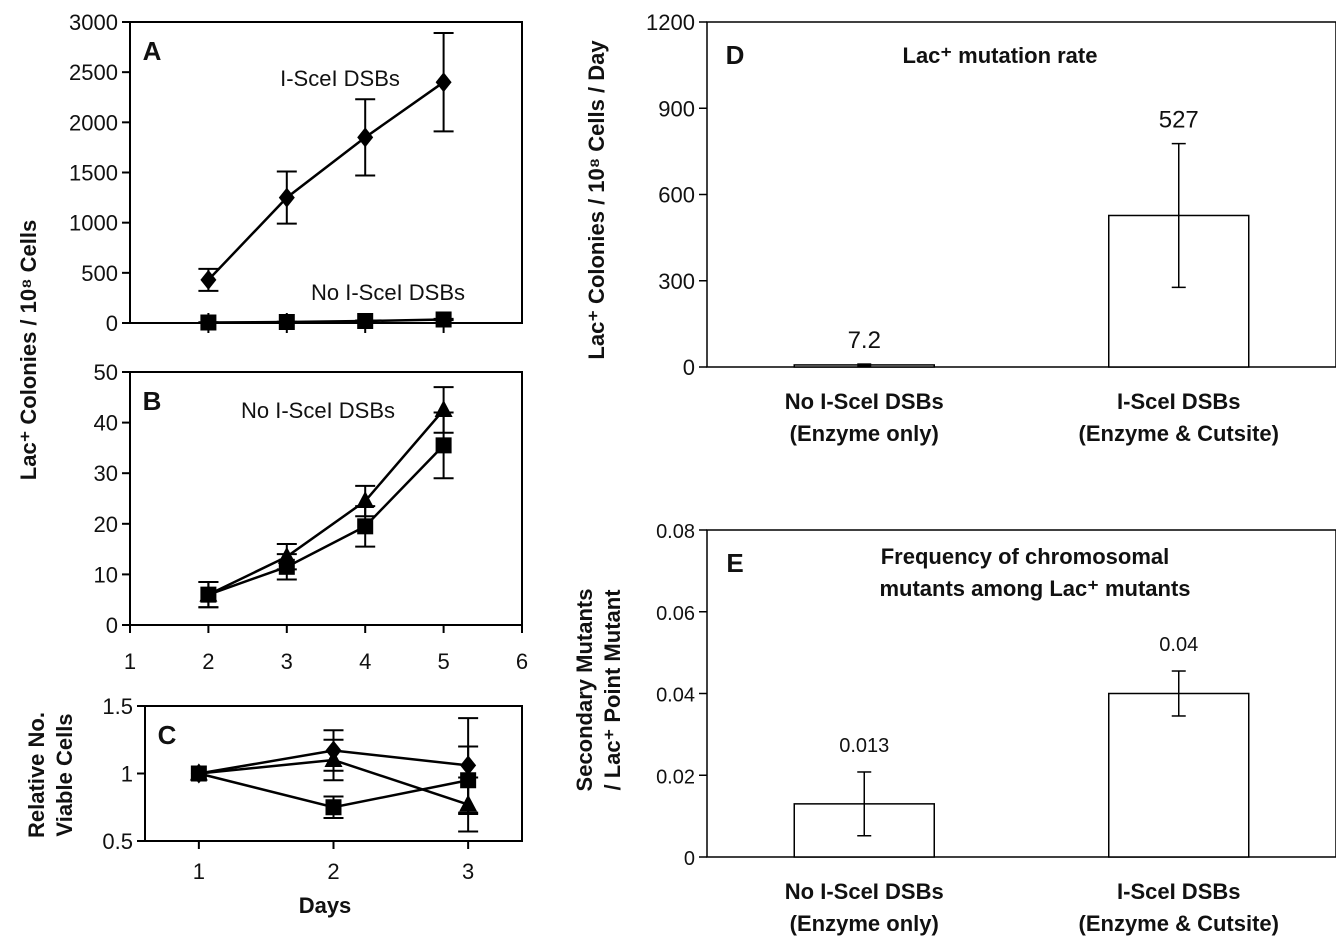 The image size is (1336, 939). What do you see at coordinates (676, 108) in the screenshot?
I see `y-tick-label: 900` at bounding box center [676, 108].